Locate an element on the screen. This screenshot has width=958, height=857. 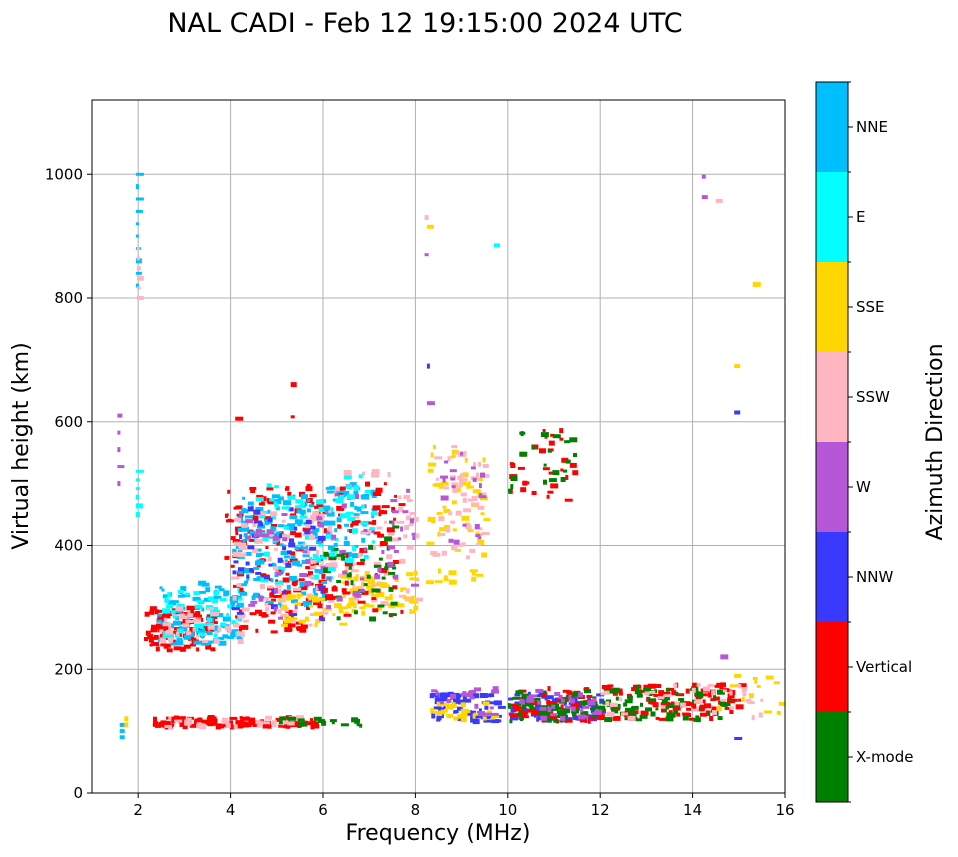
colorbar-label: NNW is located at coordinates (874, 577).